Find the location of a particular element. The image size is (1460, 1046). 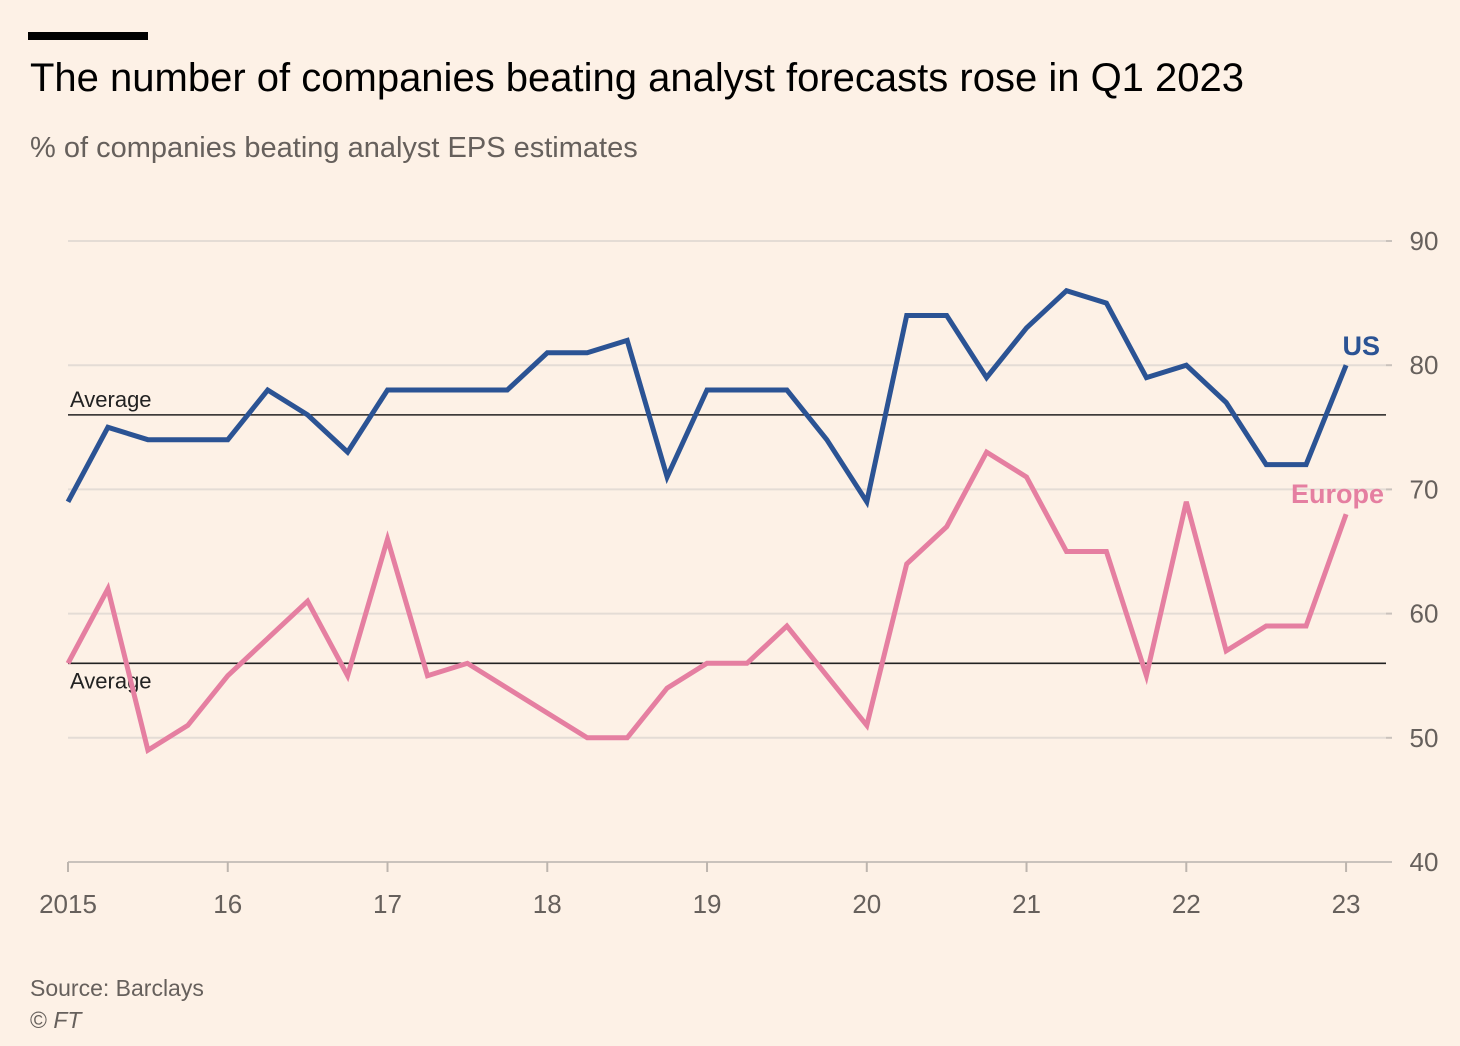

x-tick-label-19: 19 is located at coordinates (707, 904).